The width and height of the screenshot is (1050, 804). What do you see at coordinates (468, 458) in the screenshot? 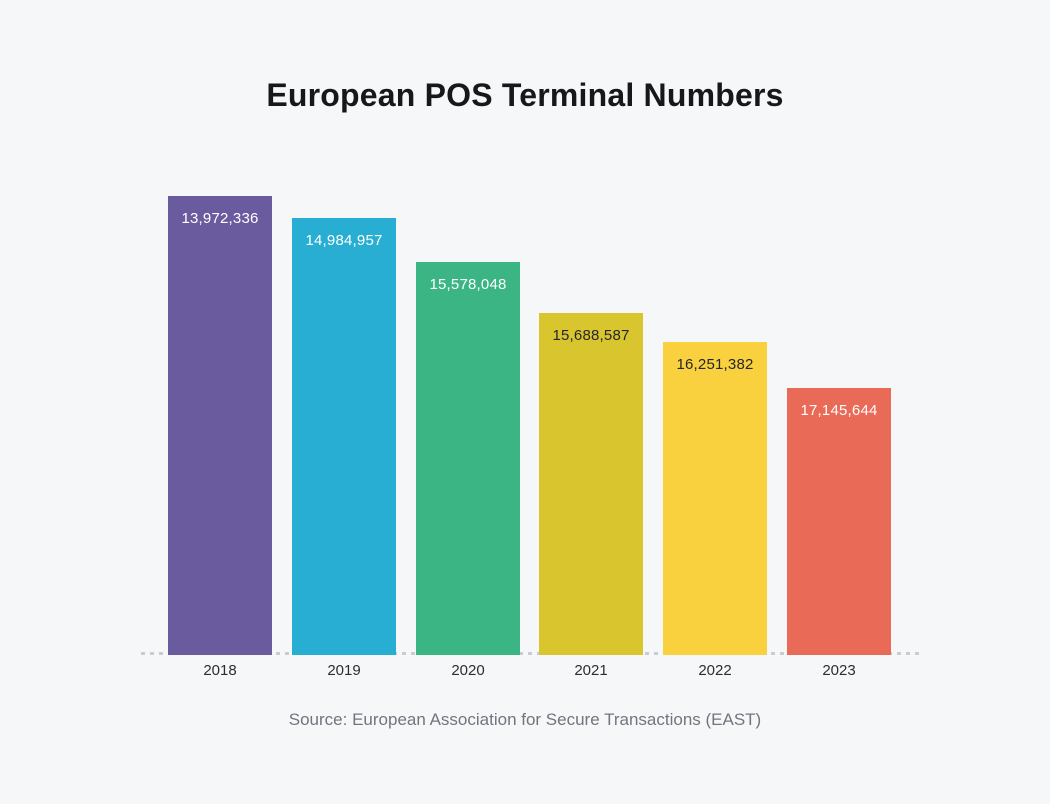
I see `chart-bar-2020: 15,578,048` at bounding box center [468, 458].